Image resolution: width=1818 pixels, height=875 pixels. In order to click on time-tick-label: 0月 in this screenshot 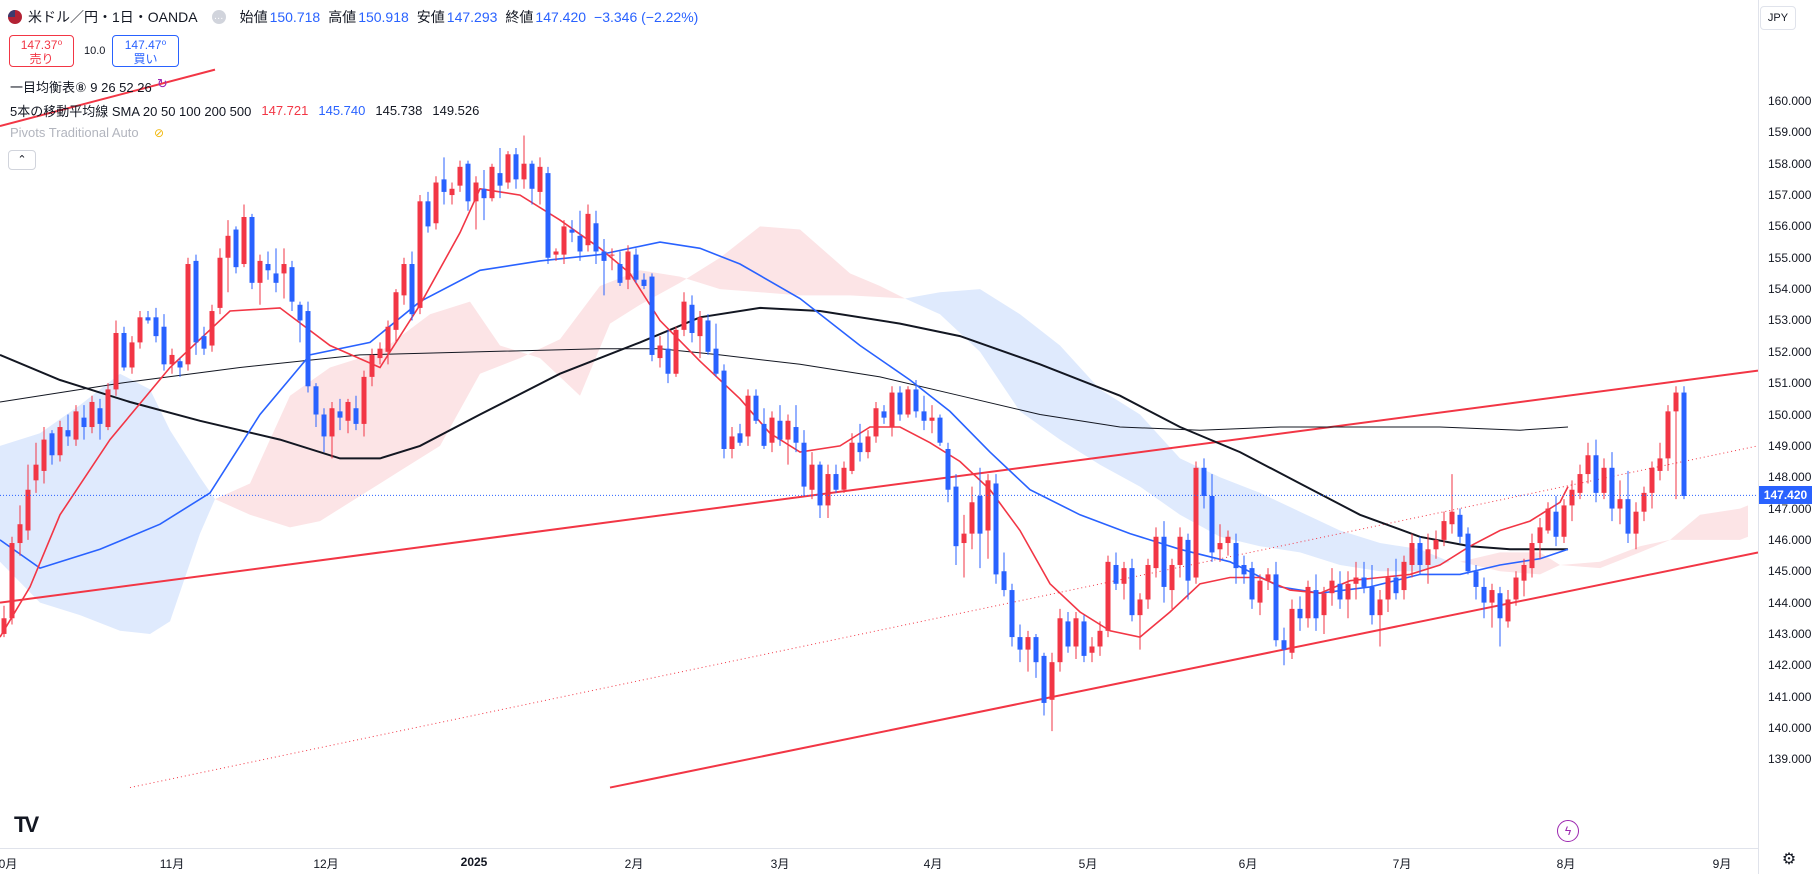, I will do `click(9, 864)`.